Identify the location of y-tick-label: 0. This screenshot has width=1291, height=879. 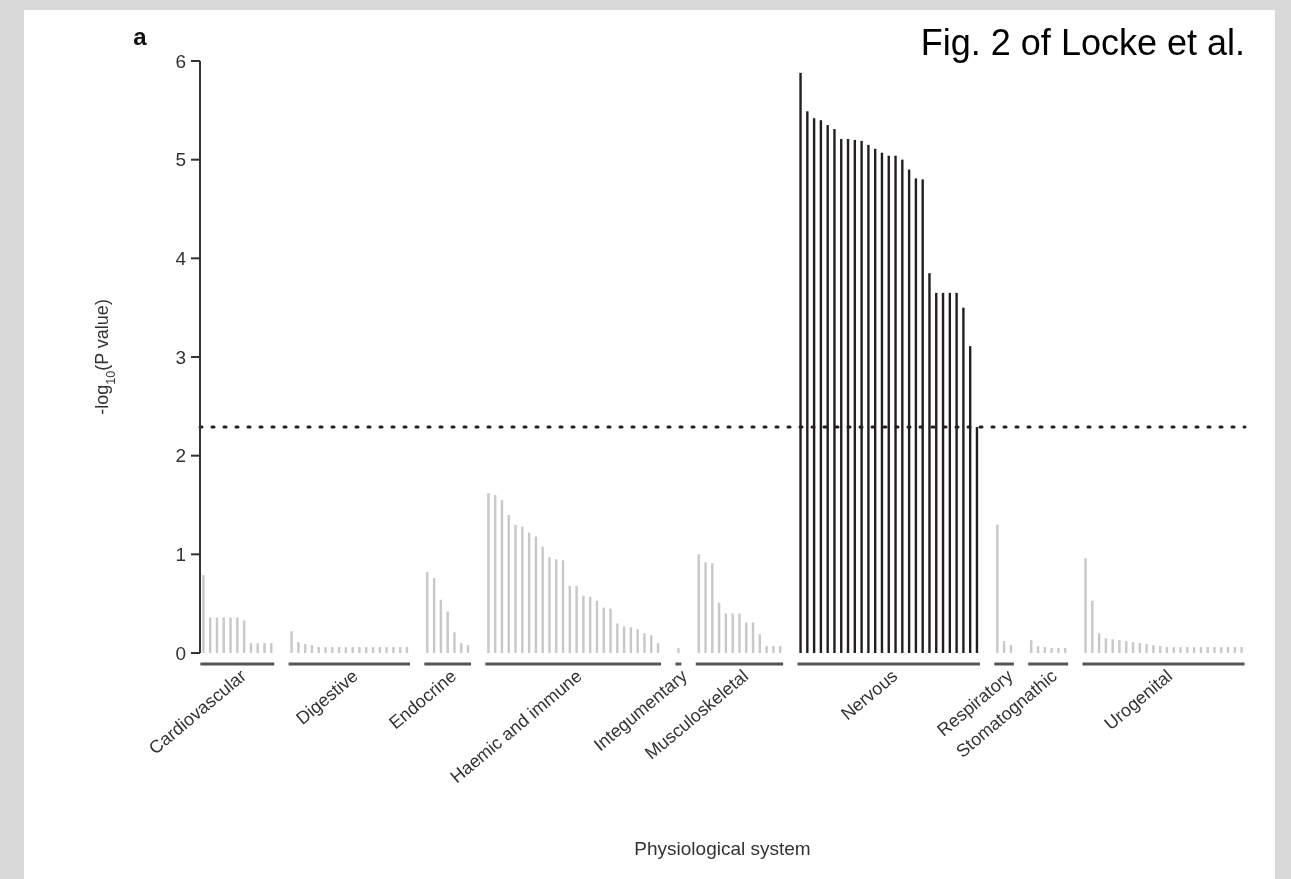
(180, 653).